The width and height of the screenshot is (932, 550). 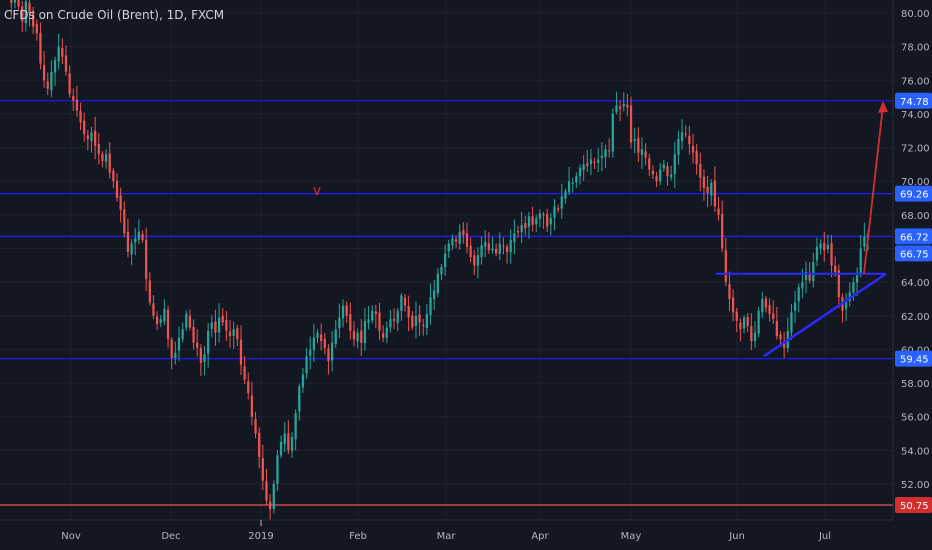 I want to click on level-price-label: 50.75, so click(x=914, y=506).